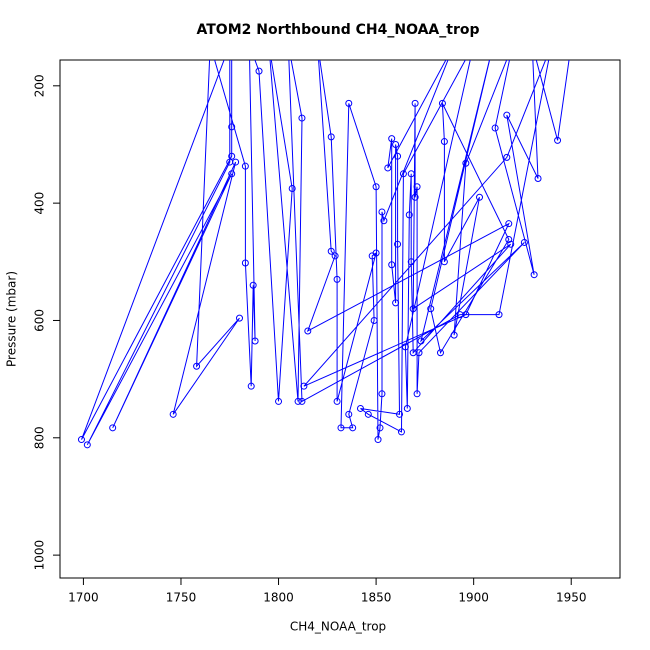 Image resolution: width=650 pixels, height=650 pixels. I want to click on y-tick-label: 600, so click(40, 320).